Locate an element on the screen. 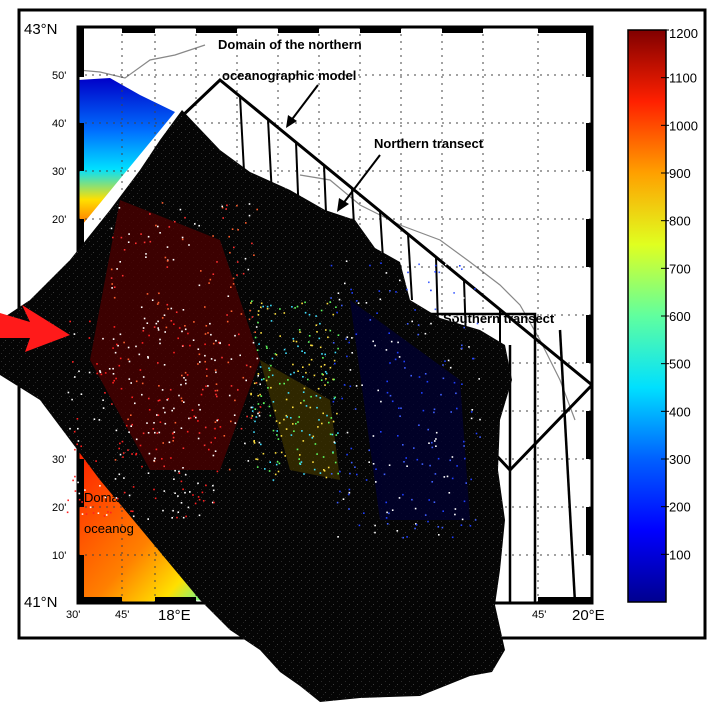 The width and height of the screenshot is (707, 709). coastline-balkan is located at coordinates (437, 297).